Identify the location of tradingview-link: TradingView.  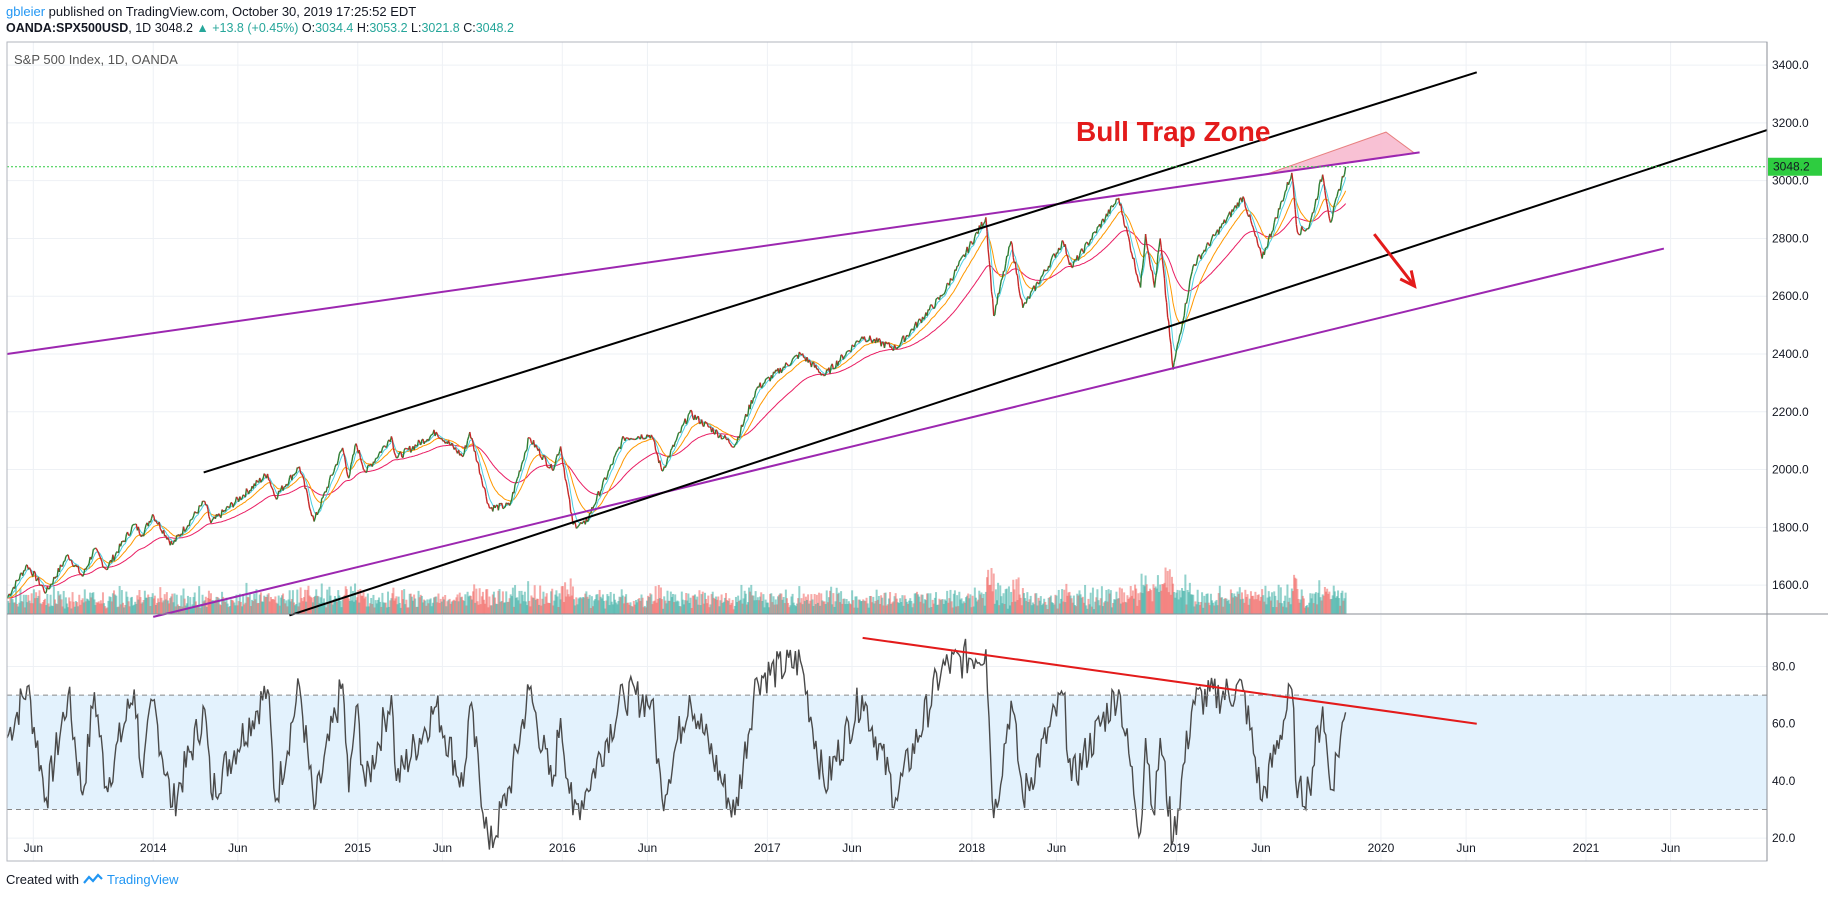
(142, 879).